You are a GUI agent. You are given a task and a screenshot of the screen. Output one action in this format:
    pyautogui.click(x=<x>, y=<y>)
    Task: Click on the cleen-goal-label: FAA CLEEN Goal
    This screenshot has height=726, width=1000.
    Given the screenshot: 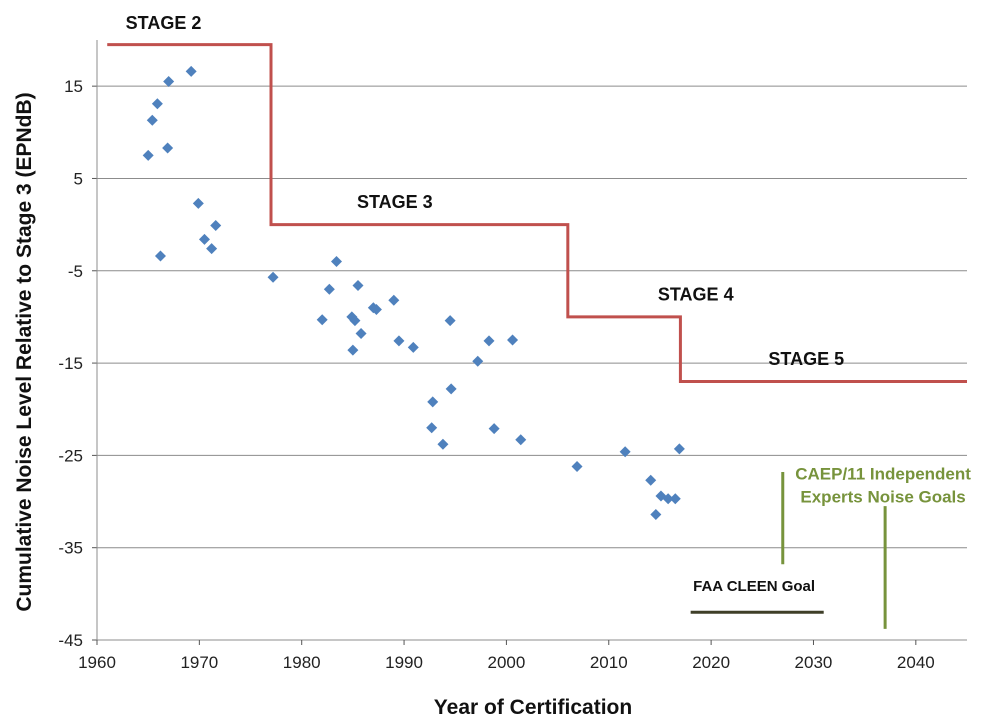 What is the action you would take?
    pyautogui.click(x=754, y=586)
    